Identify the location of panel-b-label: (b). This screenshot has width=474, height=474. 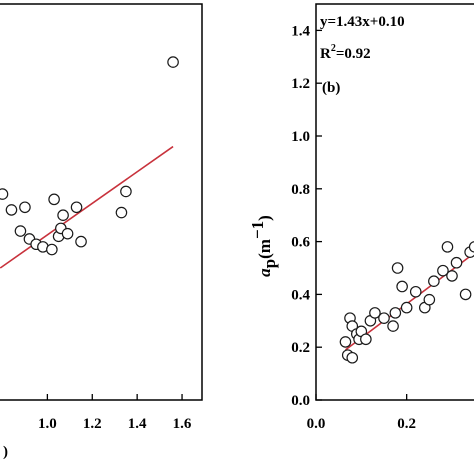
(331, 88).